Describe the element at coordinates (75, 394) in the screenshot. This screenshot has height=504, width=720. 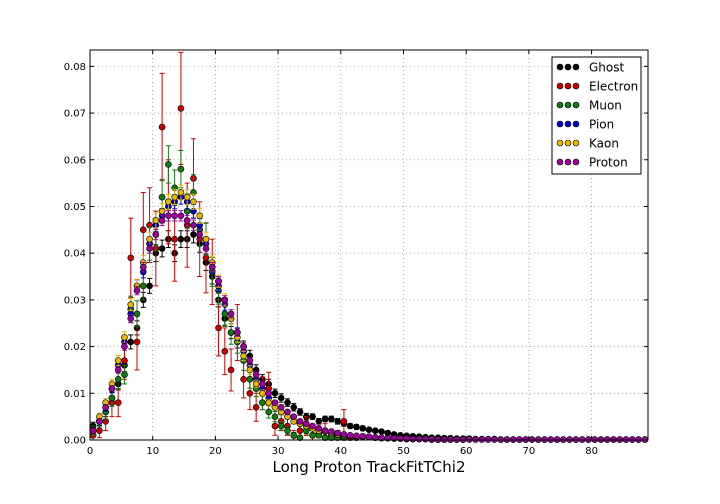
I see `y-tick-label: 0.01` at that location.